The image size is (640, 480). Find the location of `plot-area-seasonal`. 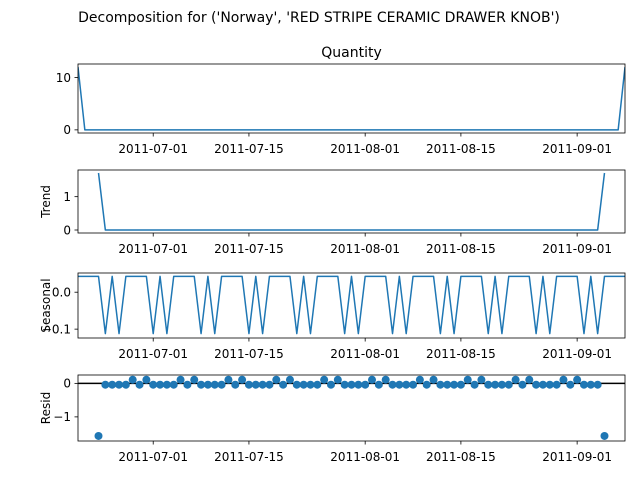

plot-area-seasonal is located at coordinates (351, 305).